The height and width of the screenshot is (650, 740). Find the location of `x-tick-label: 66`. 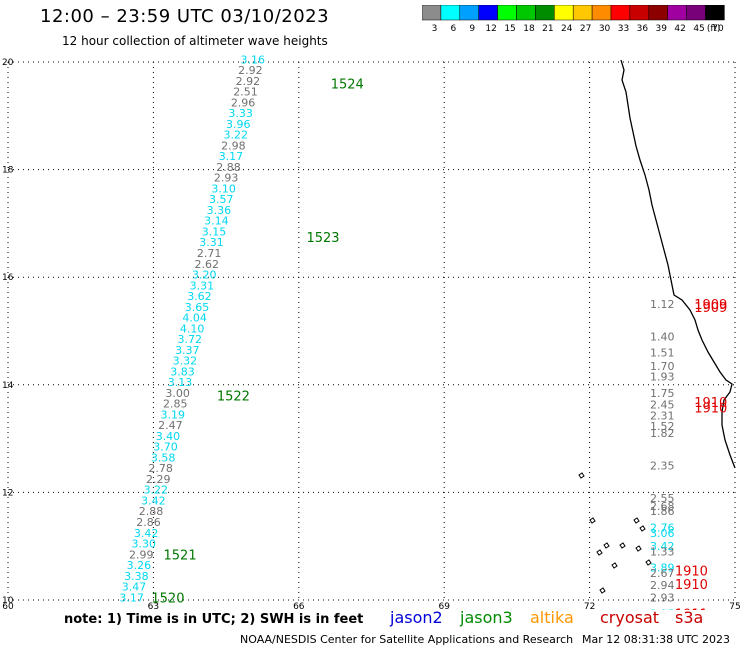

x-tick-label: 66 is located at coordinates (299, 606).